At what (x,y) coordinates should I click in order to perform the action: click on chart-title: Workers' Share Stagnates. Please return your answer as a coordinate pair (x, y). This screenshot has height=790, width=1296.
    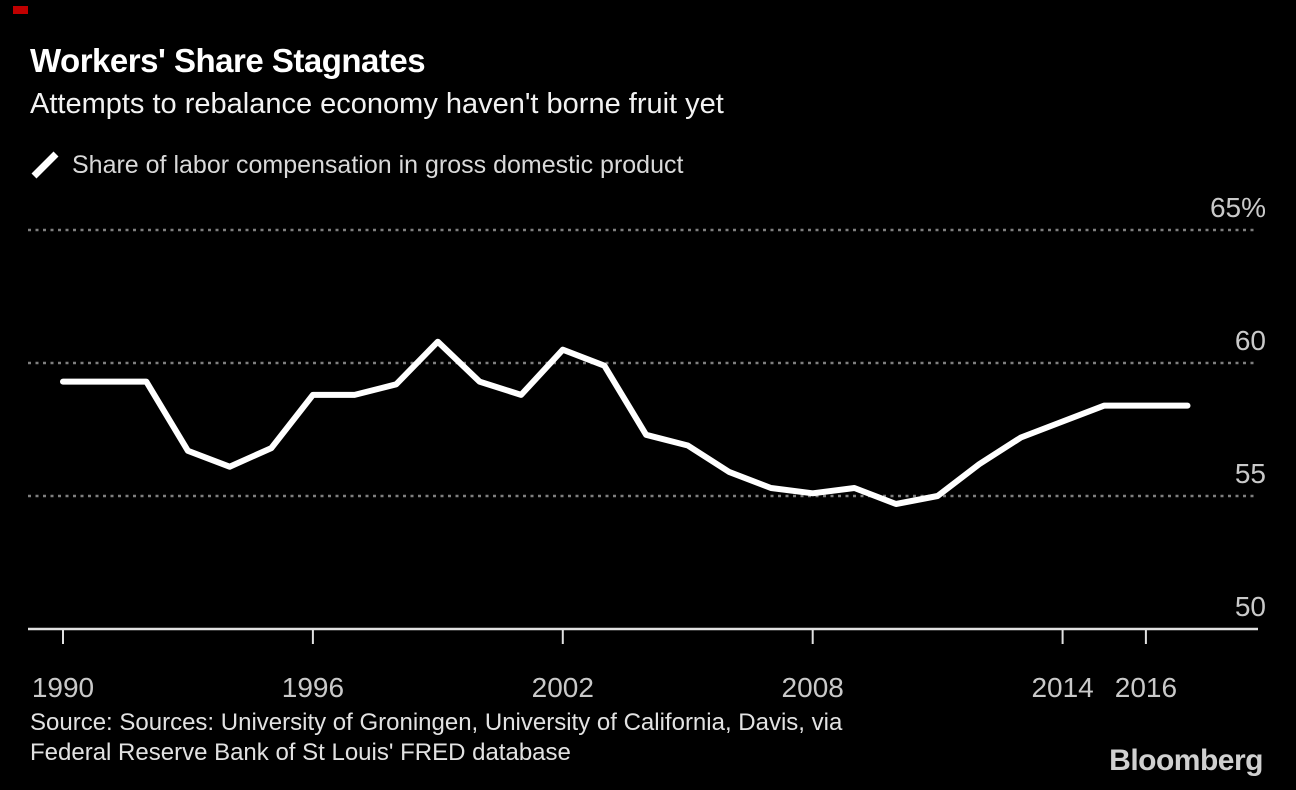
    Looking at the image, I should click on (228, 60).